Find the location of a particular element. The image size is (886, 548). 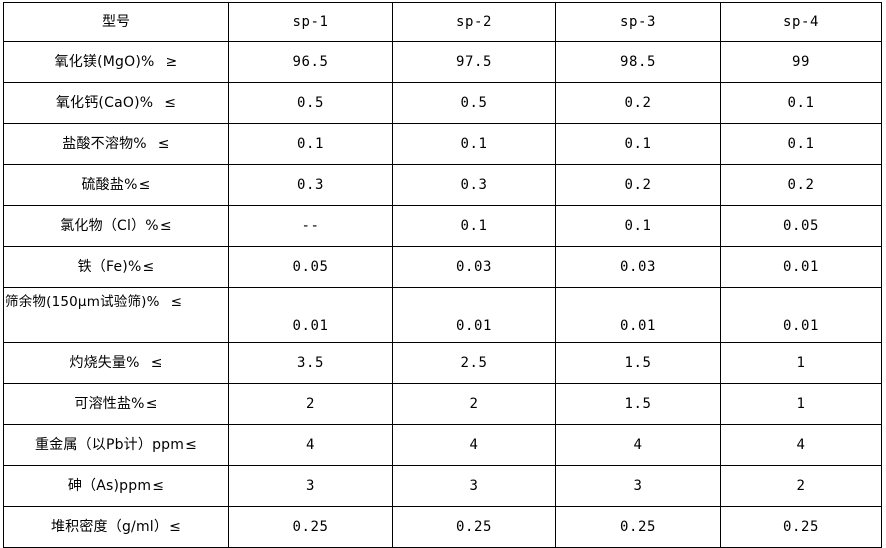

table-row: 硫酸盐%≤ 0.3 0.3 0.2 0.2 is located at coordinates (442, 185).